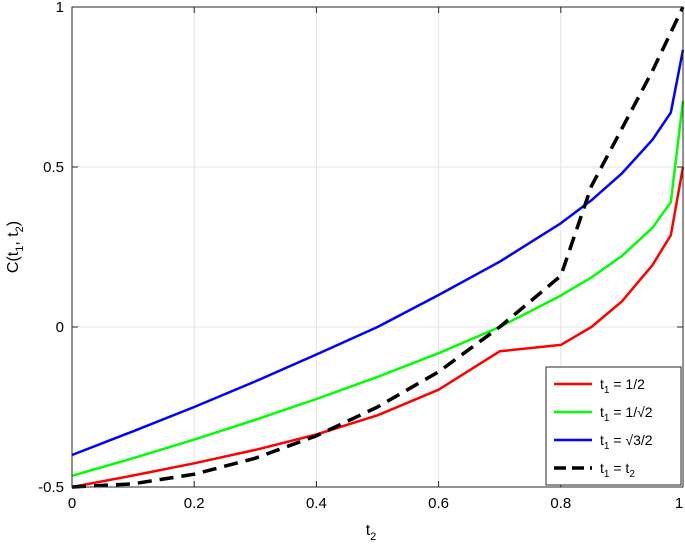 The width and height of the screenshot is (685, 545). I want to click on legend-entry-label: t1 = t2, so click(617, 470).